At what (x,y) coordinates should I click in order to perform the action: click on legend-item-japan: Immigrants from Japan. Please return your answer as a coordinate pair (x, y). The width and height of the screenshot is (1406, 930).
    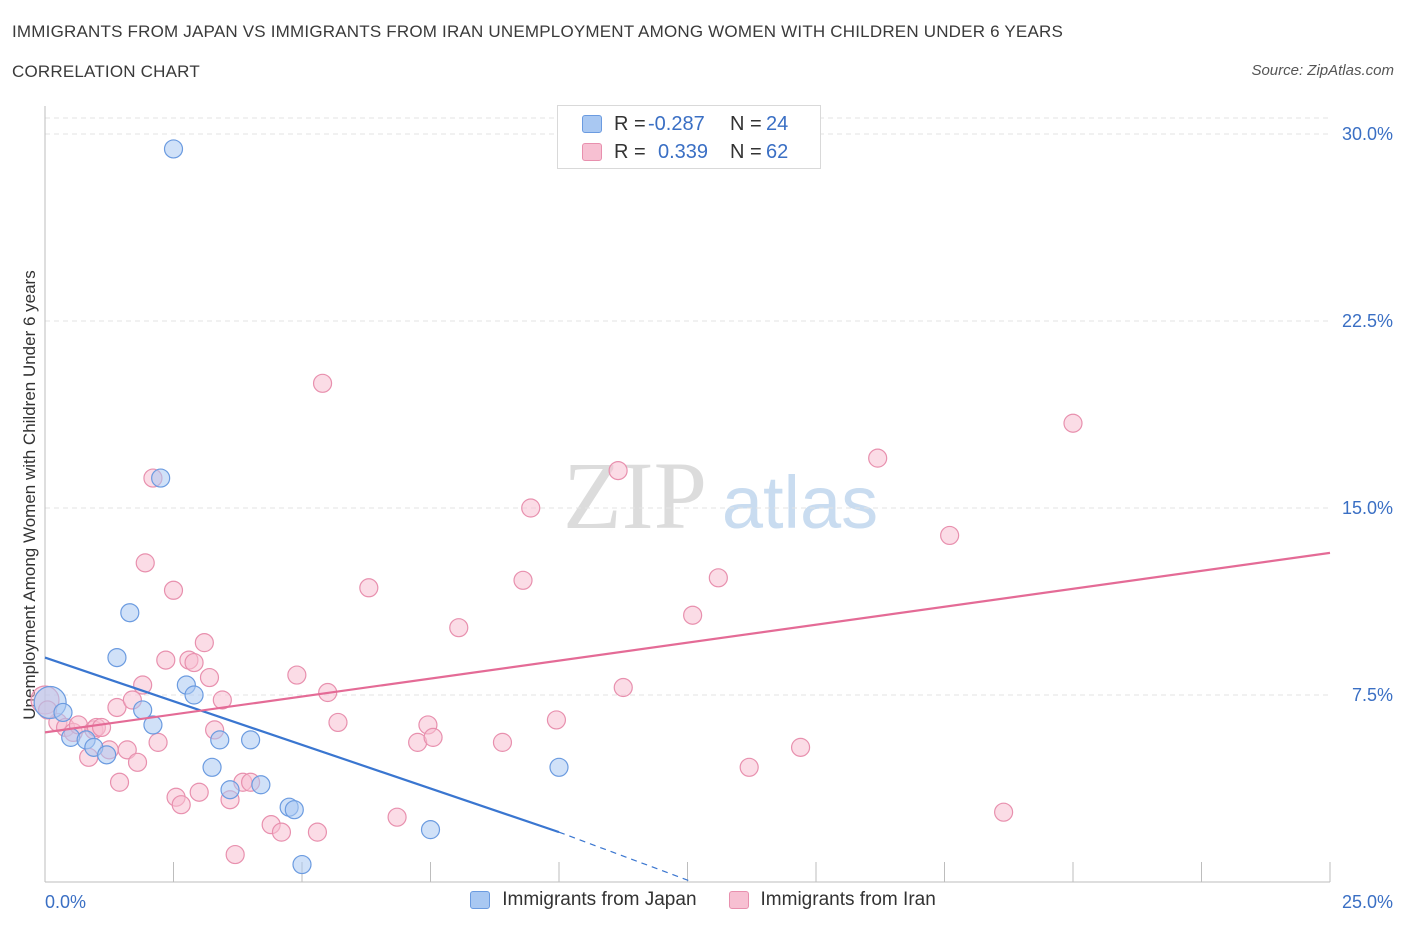
    Looking at the image, I should click on (583, 900).